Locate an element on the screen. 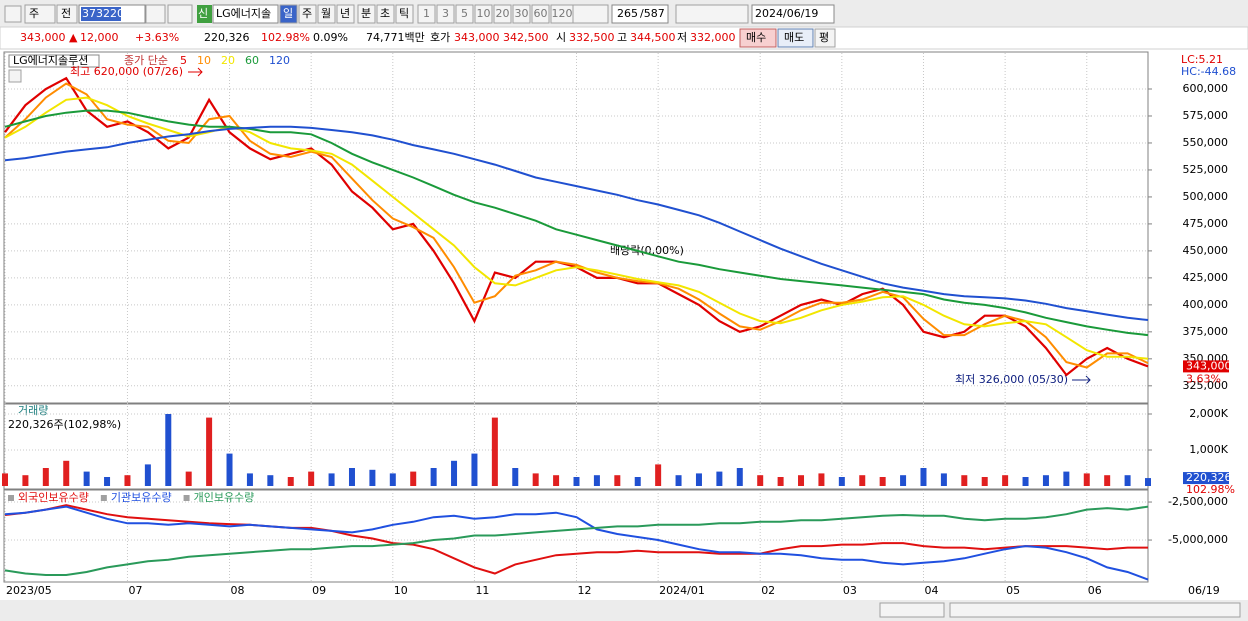 The height and width of the screenshot is (621, 1248). volume-subtitle: 220,326주(102,98%) is located at coordinates (64, 424).